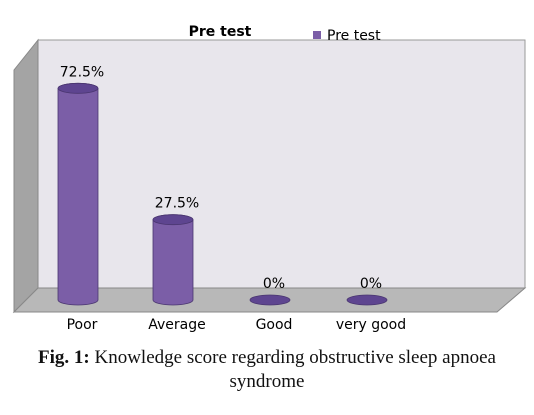 Image resolution: width=534 pixels, height=415 pixels. I want to click on value-label: 72.5%, so click(82, 72).